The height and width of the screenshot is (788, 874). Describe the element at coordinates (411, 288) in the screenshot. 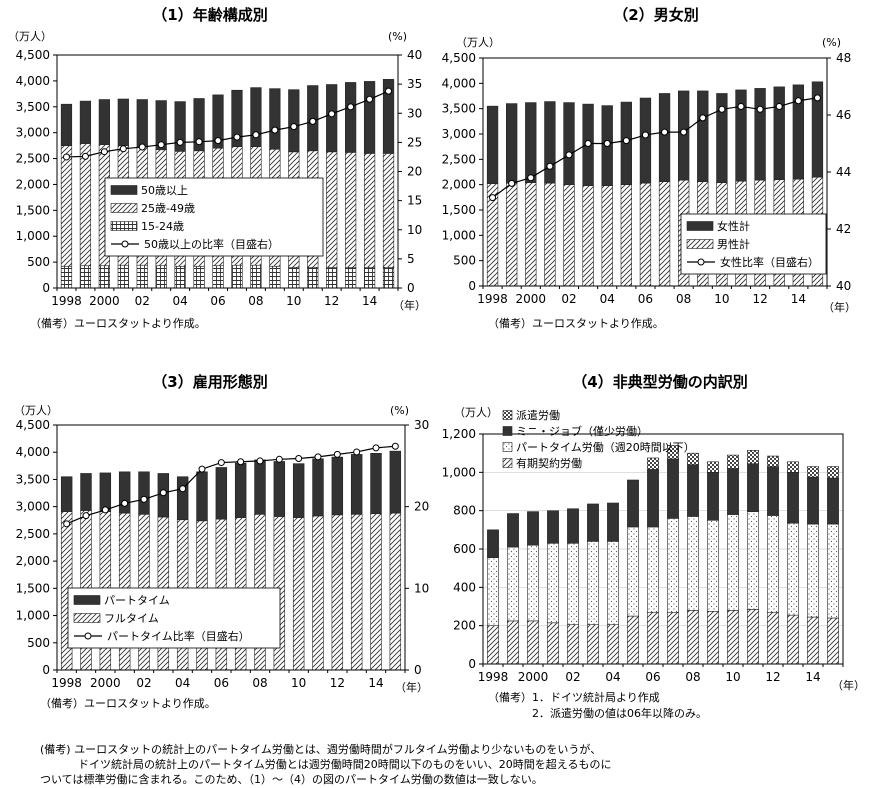

I see `y2-tick-label: 0` at that location.